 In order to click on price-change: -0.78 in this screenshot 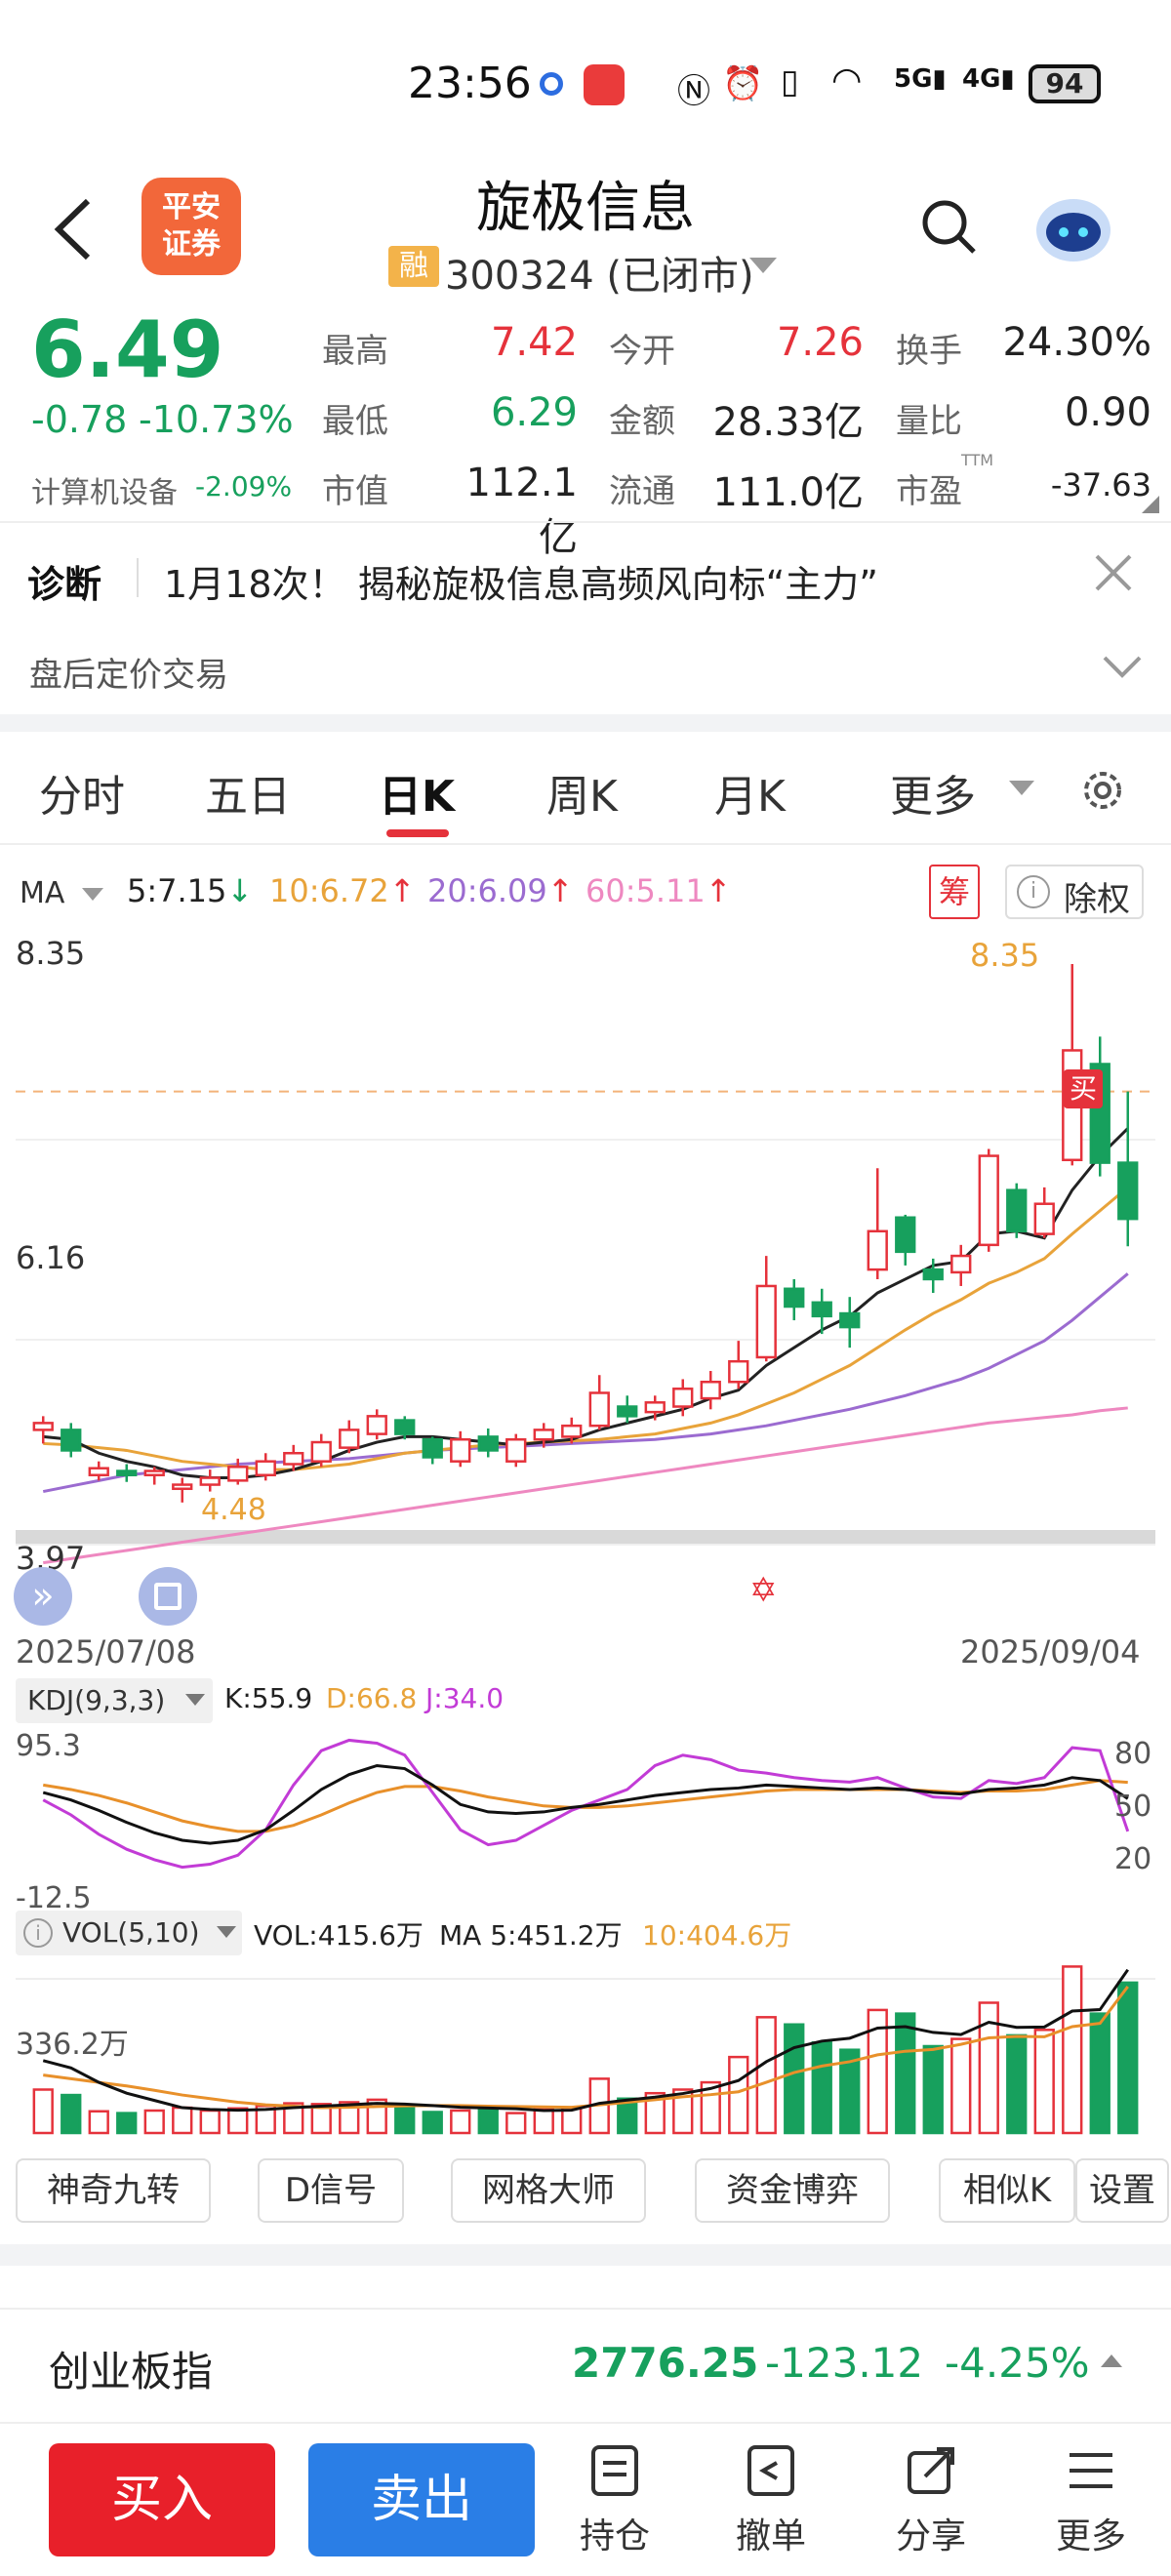, I will do `click(79, 419)`.